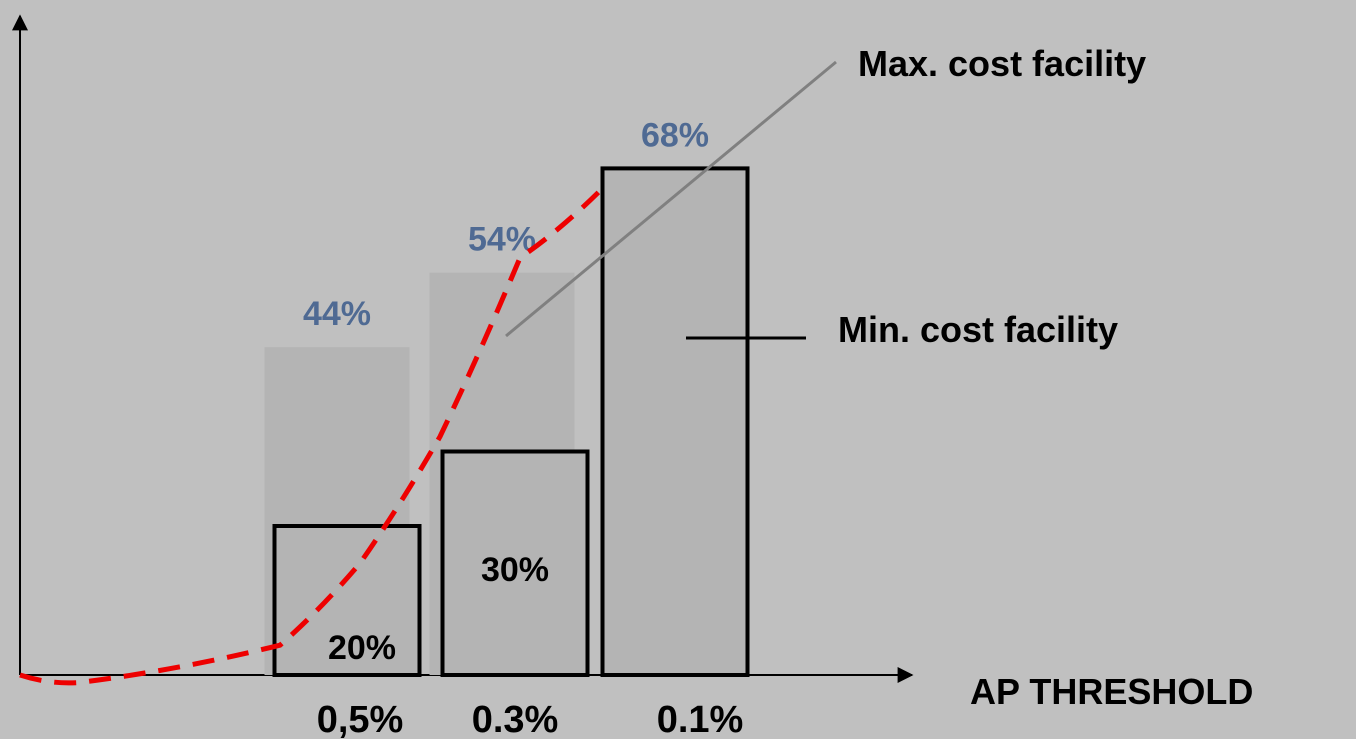  Describe the element at coordinates (1111, 691) in the screenshot. I see `x-axis-label: AP THRESHOLD` at that location.